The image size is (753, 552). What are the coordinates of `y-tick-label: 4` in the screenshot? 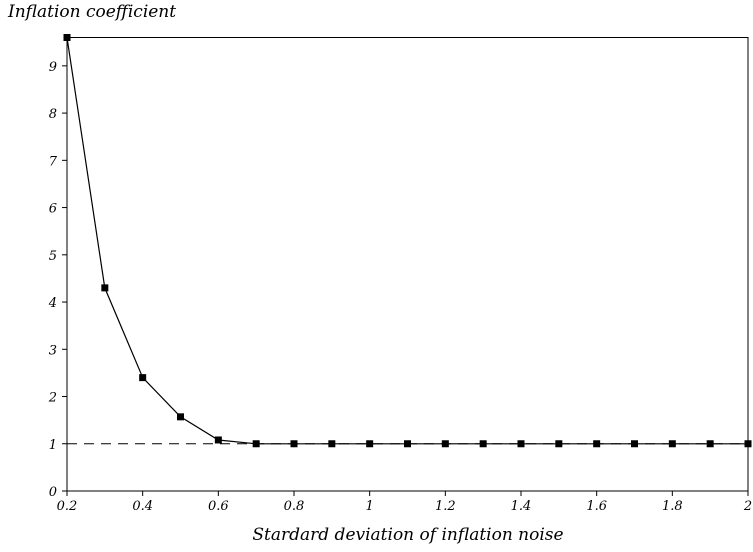 It's located at (52, 303).